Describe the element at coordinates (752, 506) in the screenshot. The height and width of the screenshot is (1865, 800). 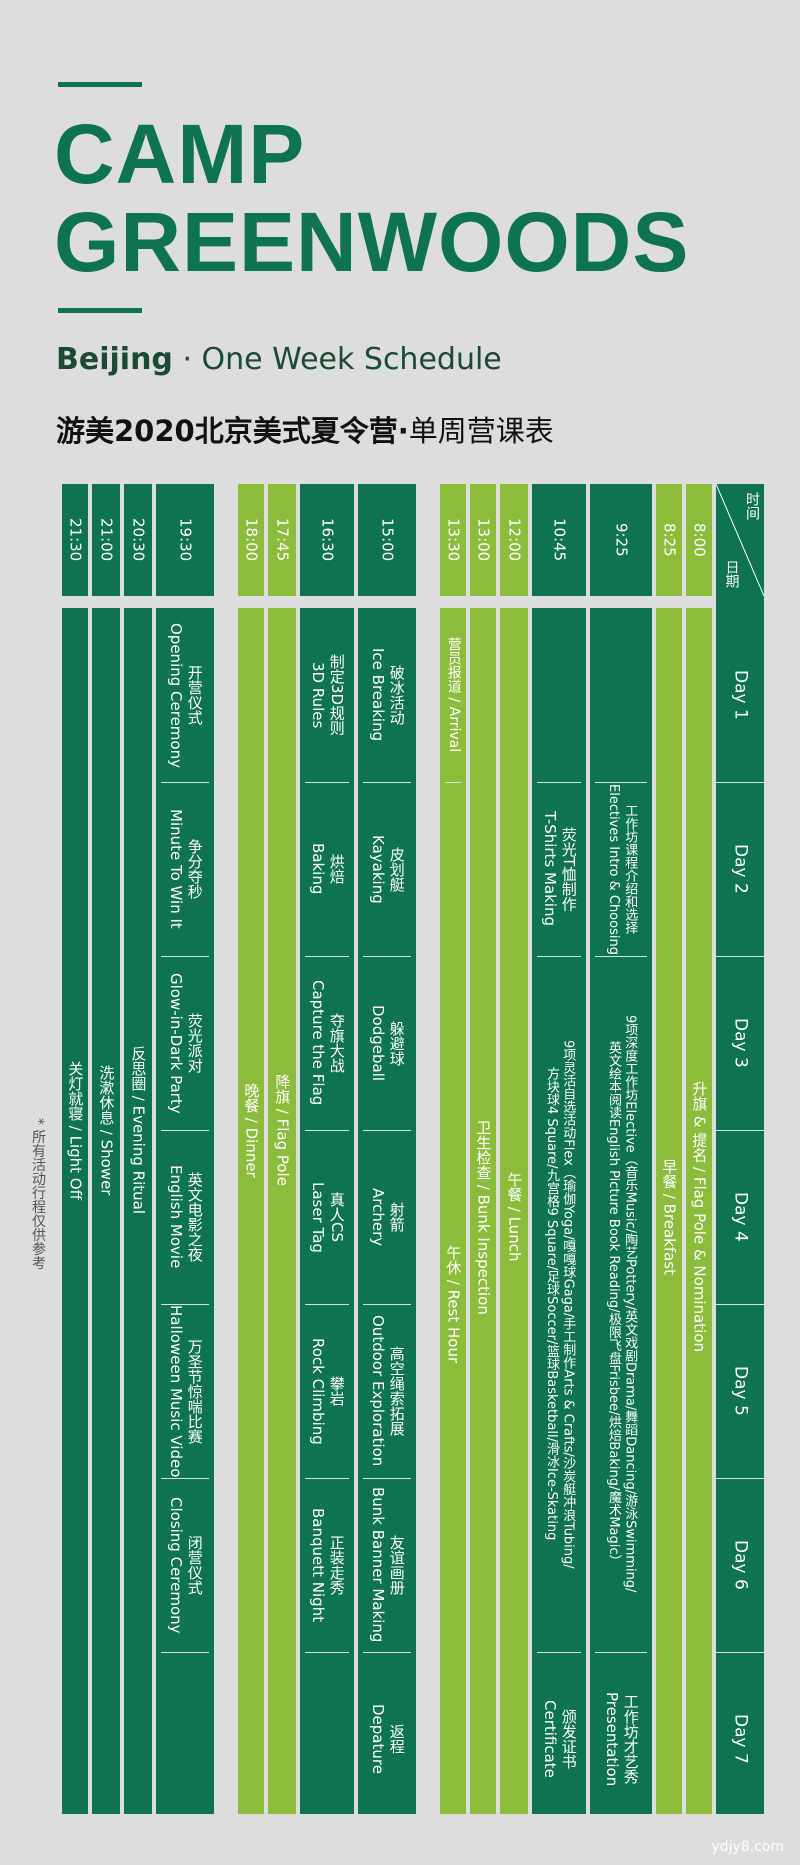
I see `header-time-label: 时间` at that location.